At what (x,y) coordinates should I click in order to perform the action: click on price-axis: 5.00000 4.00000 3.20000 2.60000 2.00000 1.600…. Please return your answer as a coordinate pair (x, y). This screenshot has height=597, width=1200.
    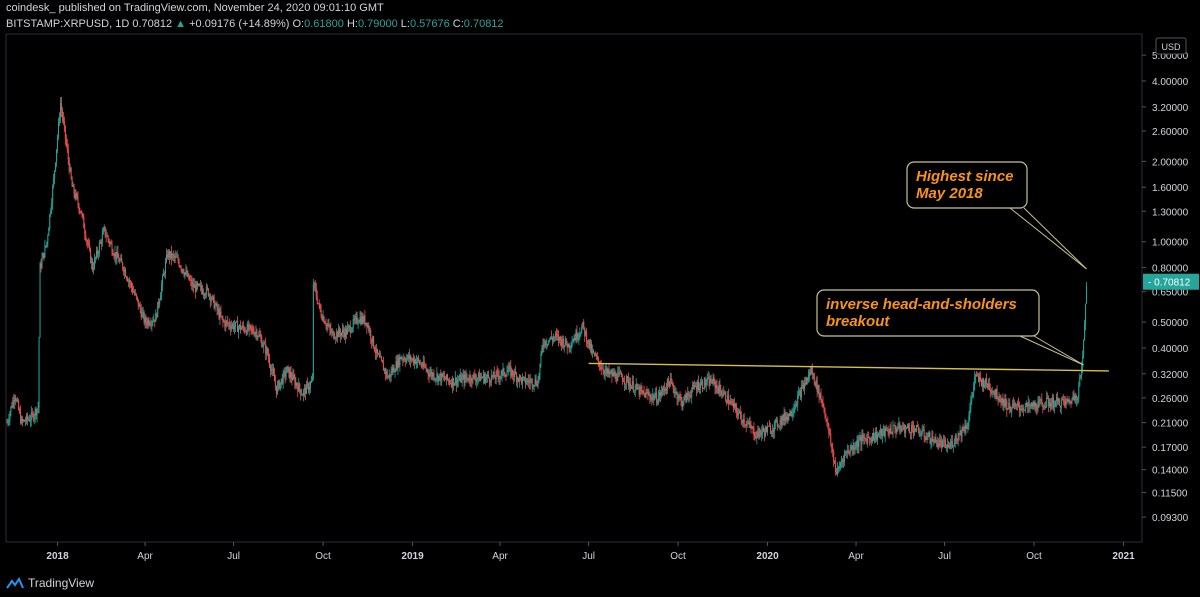
    Looking at the image, I should click on (1165, 287).